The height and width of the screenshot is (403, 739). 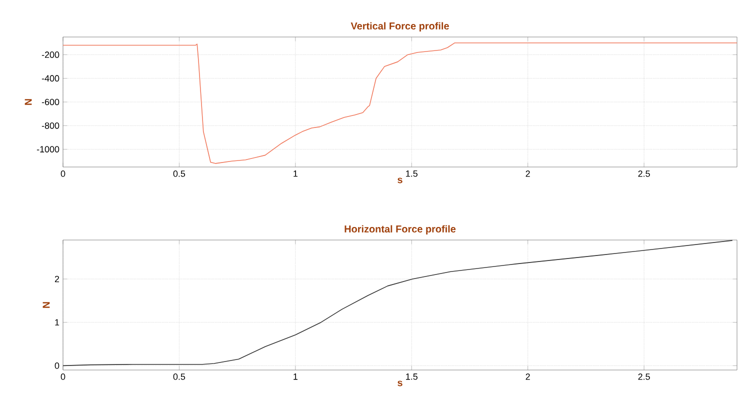 I want to click on y-tick-label: 0, so click(x=57, y=365).